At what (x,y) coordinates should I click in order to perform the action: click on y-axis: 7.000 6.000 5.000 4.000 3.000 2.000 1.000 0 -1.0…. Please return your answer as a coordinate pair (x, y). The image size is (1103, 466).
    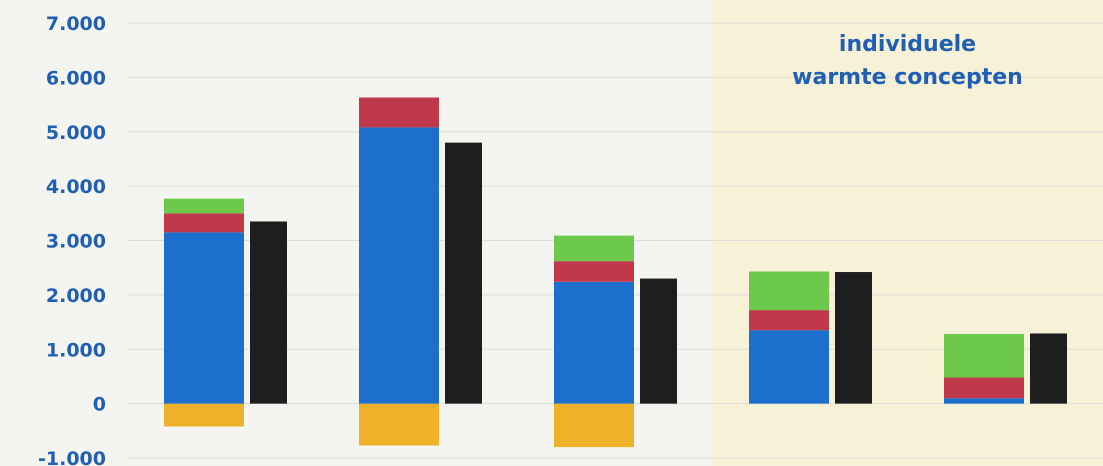
    Looking at the image, I should click on (72, 239).